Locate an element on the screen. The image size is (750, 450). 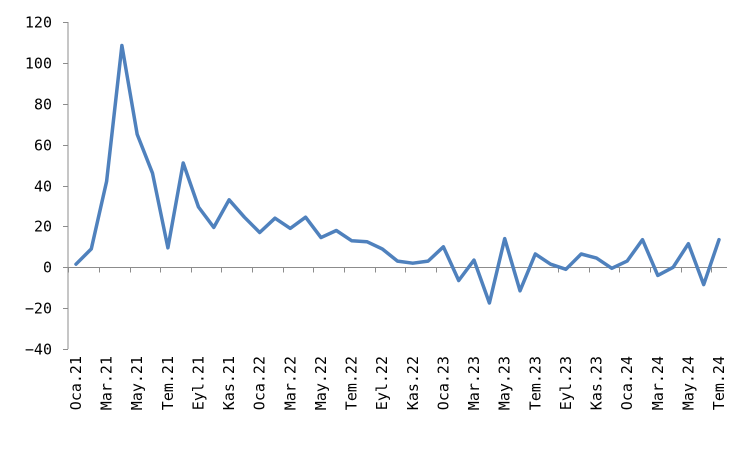
y-tick-label: −40 is located at coordinates (38, 350).